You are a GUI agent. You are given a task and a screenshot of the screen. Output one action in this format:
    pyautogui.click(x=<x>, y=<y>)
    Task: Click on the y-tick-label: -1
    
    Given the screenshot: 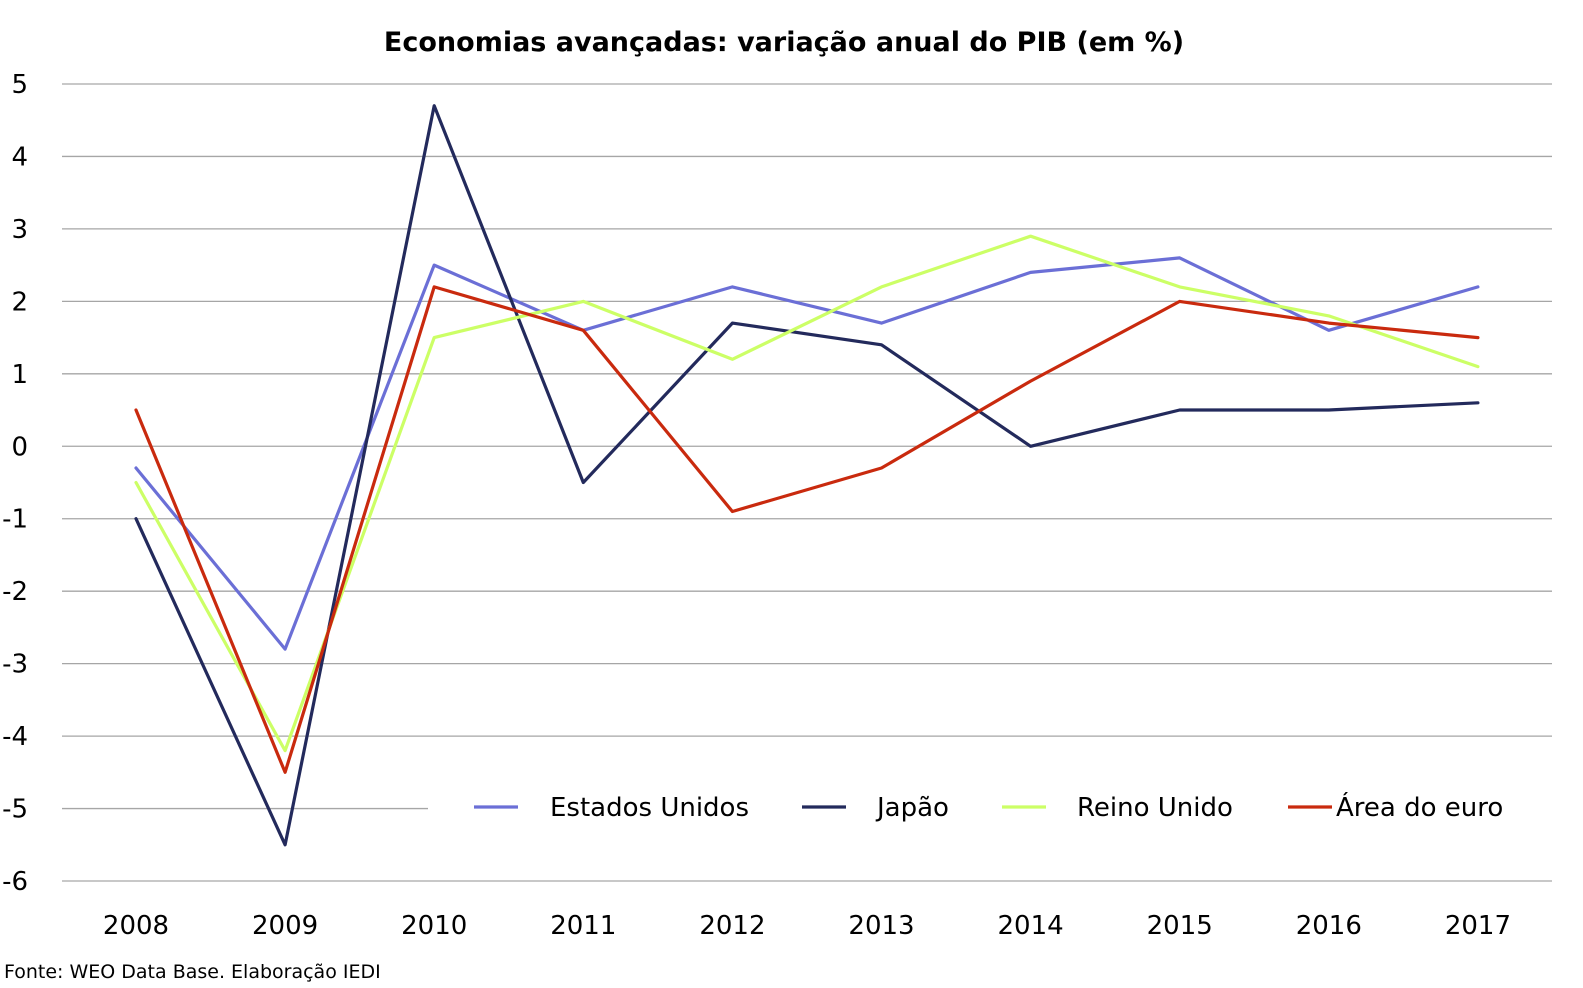 What is the action you would take?
    pyautogui.click(x=15, y=520)
    